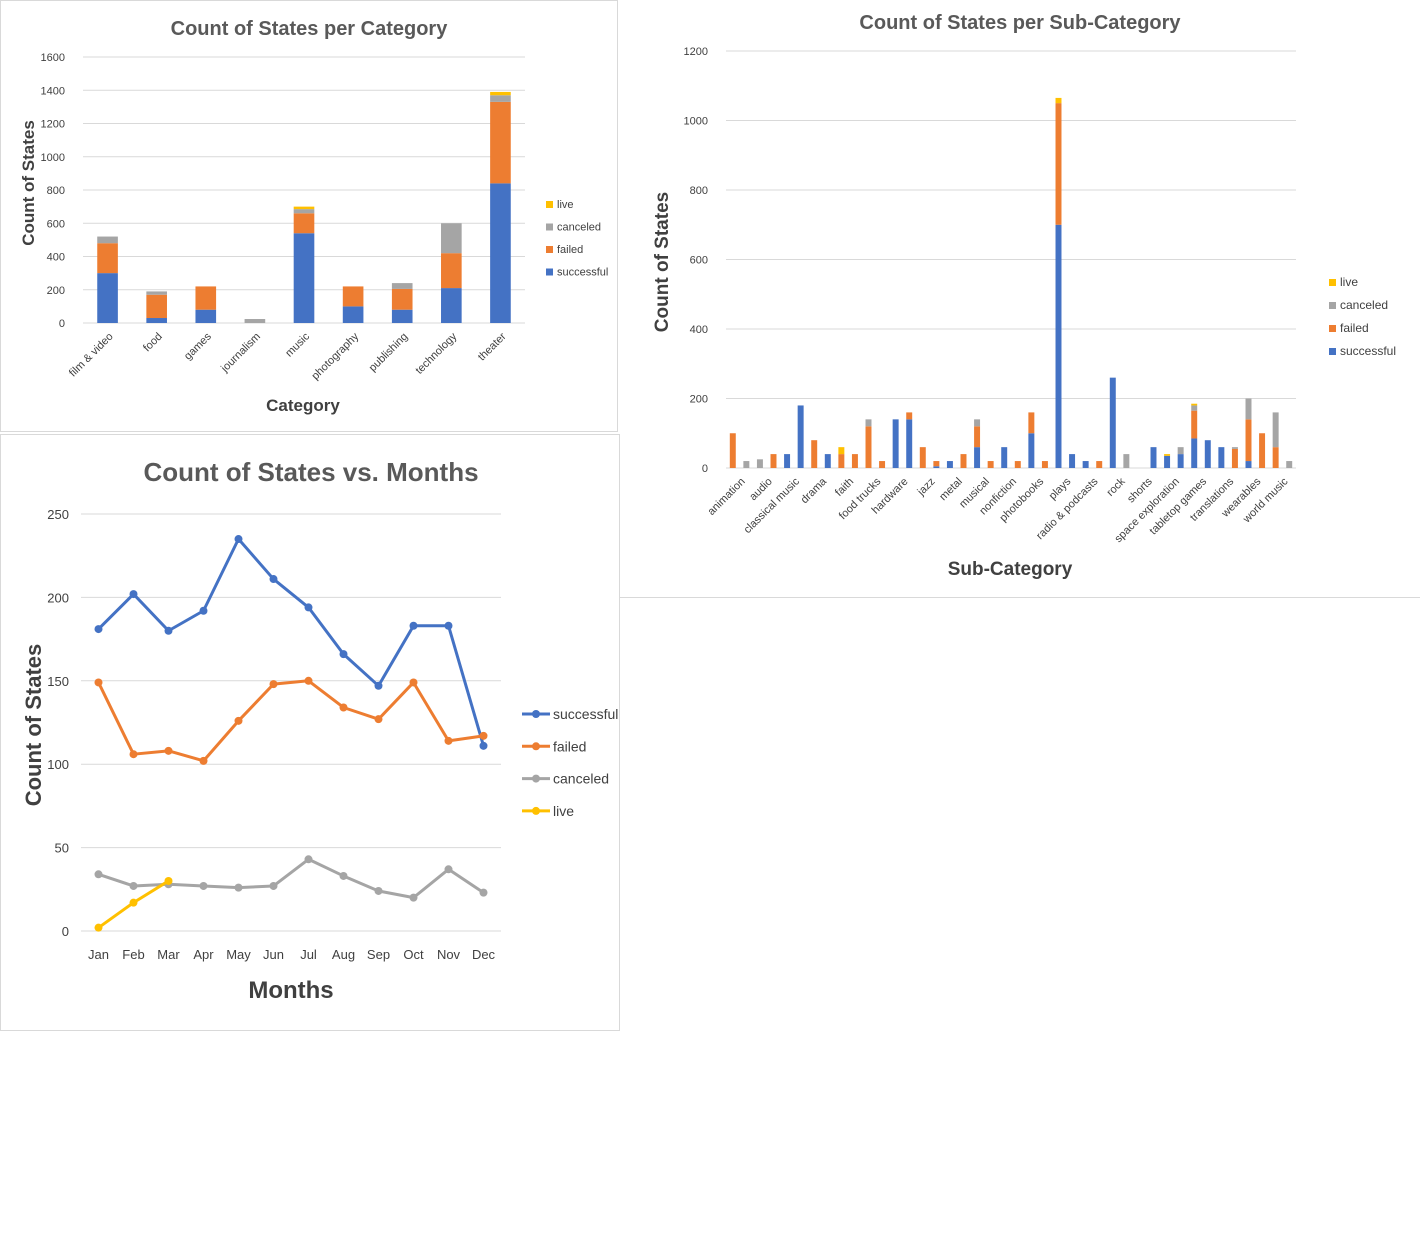 This screenshot has width=1420, height=1248. I want to click on bar-successful-translations, so click(1221, 457).